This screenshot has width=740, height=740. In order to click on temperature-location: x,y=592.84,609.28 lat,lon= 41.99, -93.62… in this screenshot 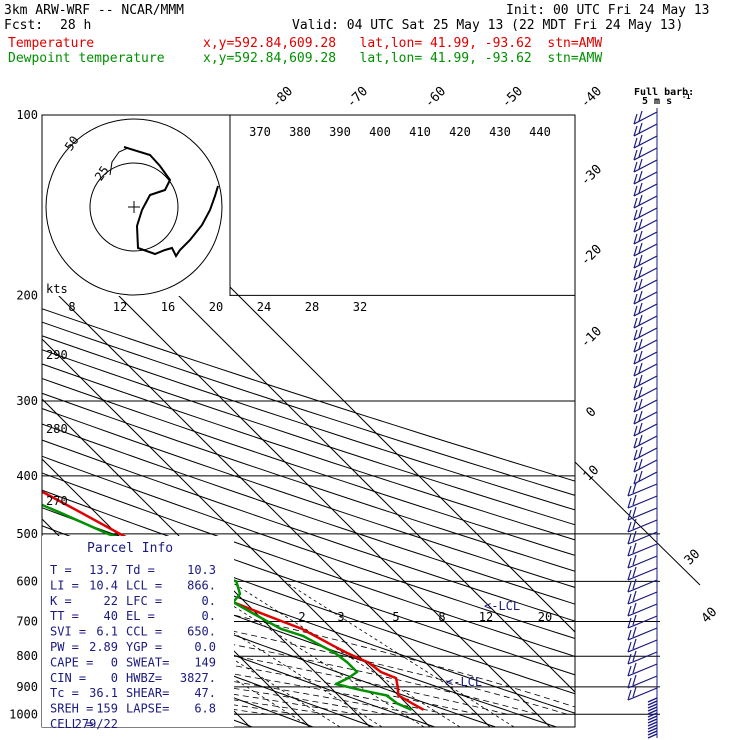, I will do `click(403, 43)`.